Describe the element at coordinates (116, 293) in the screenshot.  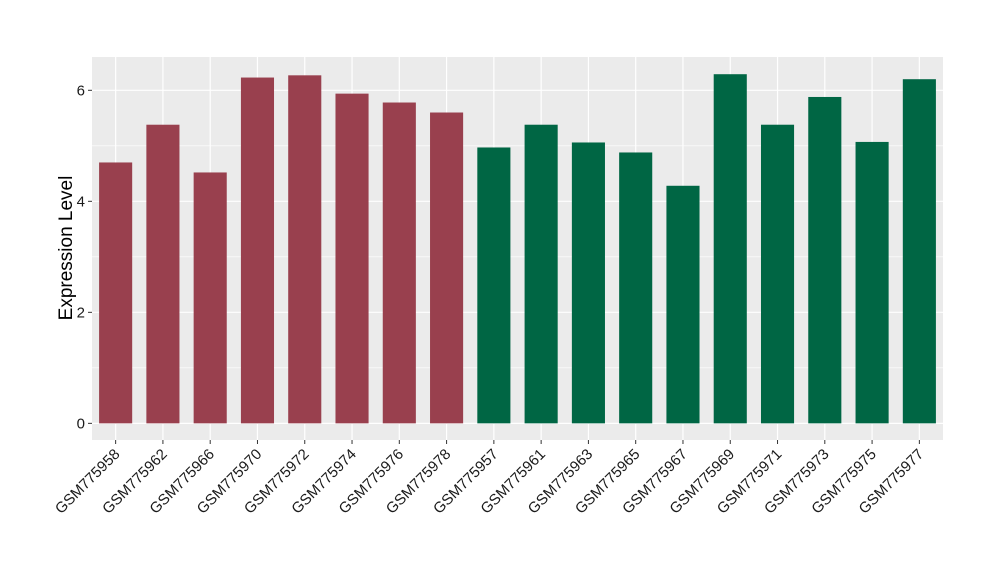
I see `bar-GSM775958` at that location.